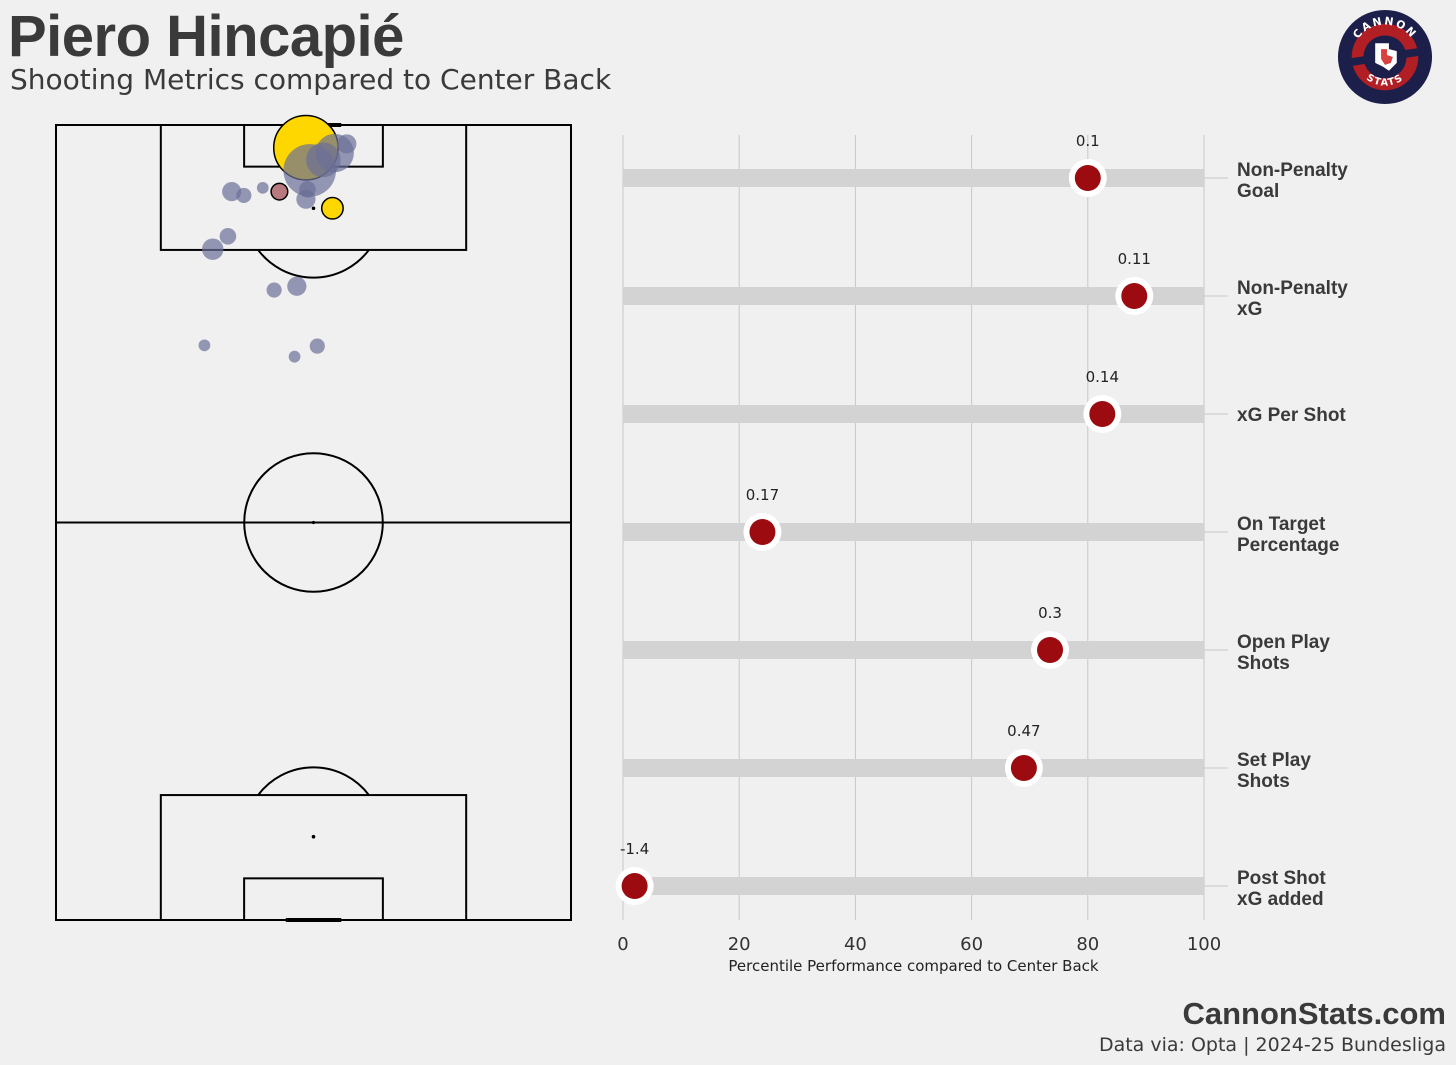 This screenshot has height=1065, width=1456. I want to click on metric-label: On Target Percentage, so click(1288, 535).